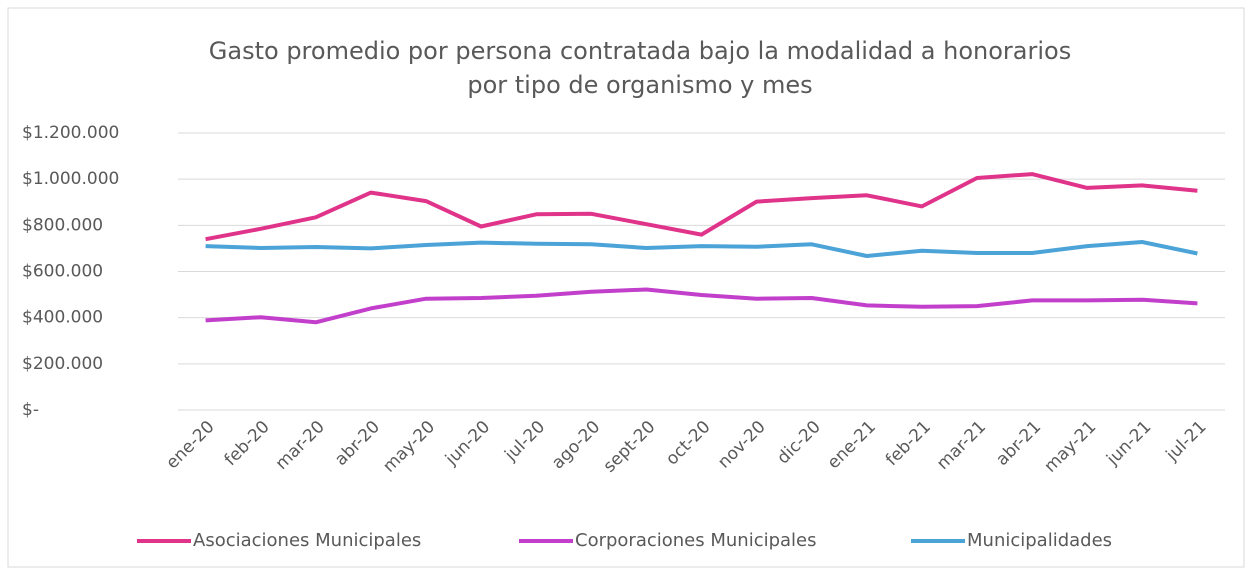  Describe the element at coordinates (1039, 540) in the screenshot. I see `legend-label: Municipalidades` at that location.